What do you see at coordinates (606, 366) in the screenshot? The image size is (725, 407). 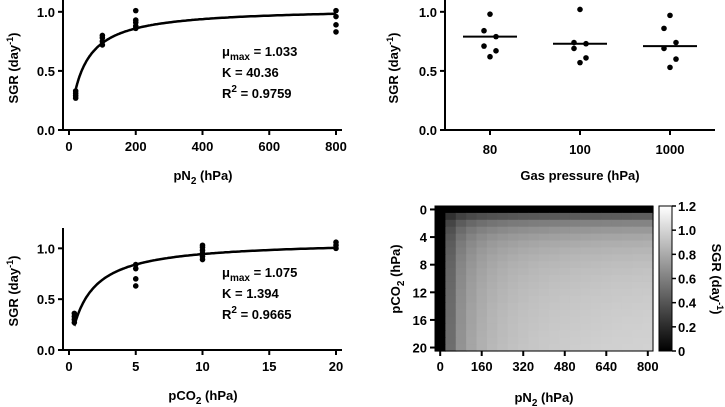 I see `x-tick-label: 640` at bounding box center [606, 366].